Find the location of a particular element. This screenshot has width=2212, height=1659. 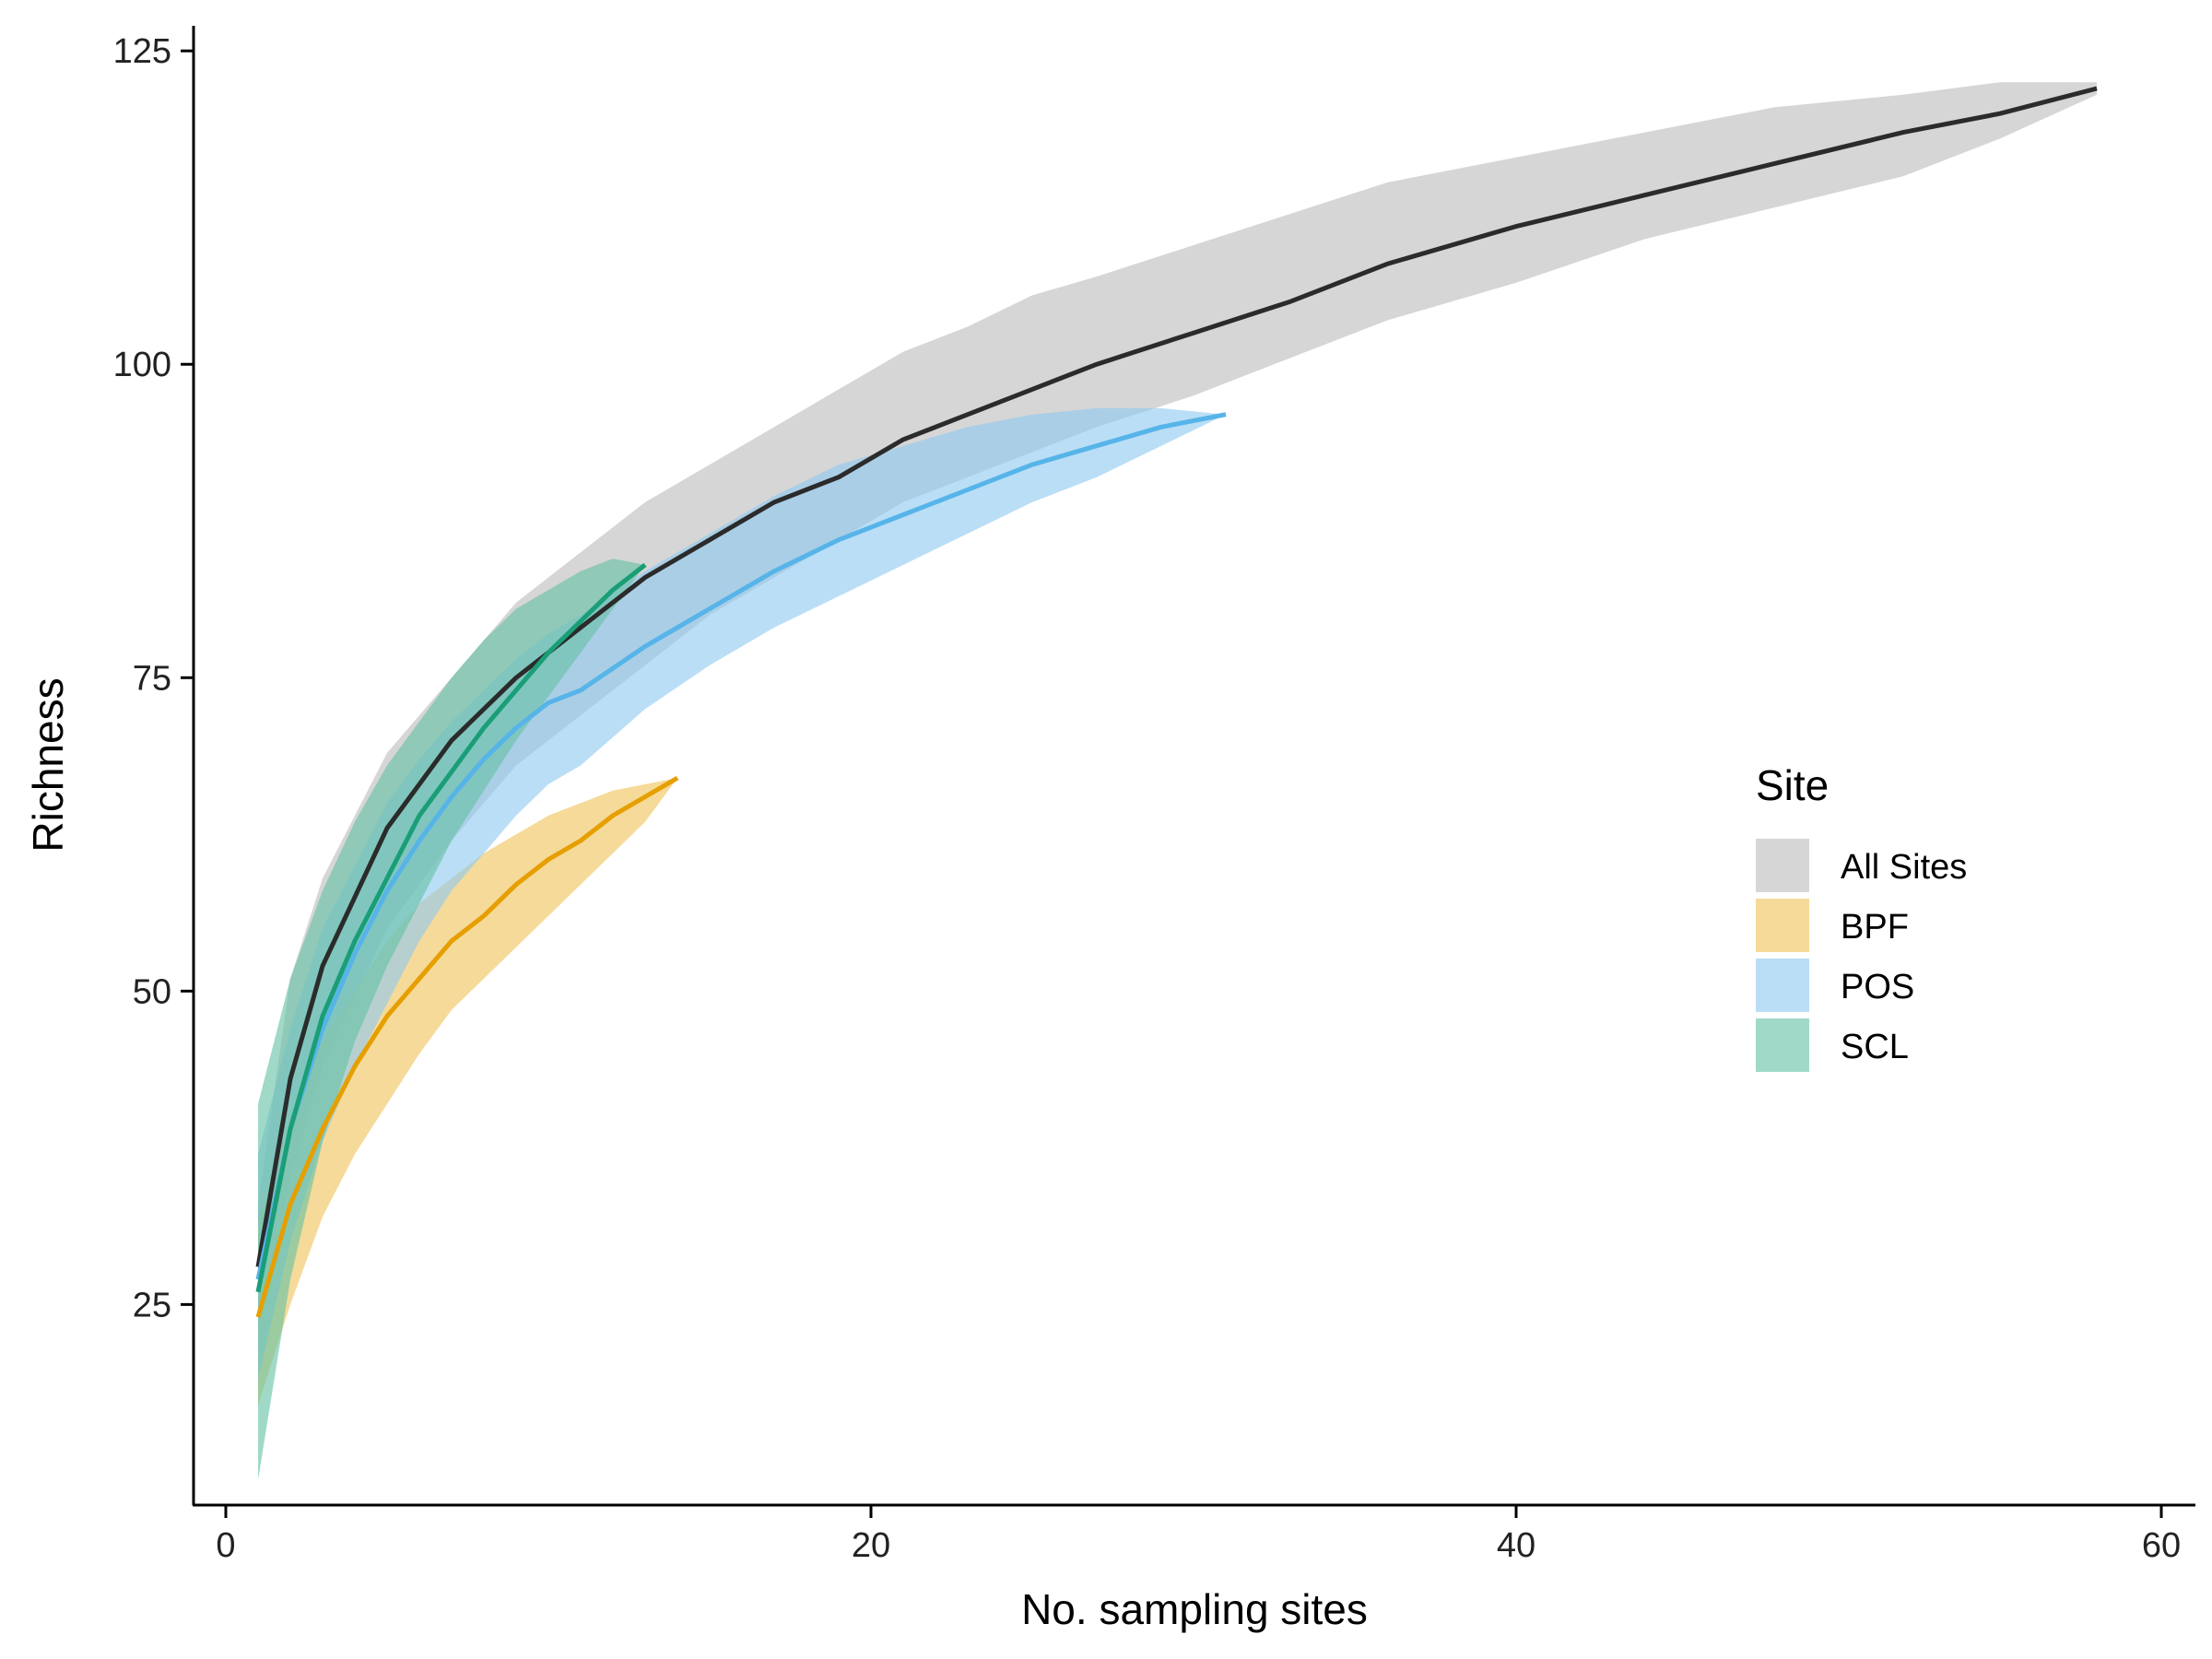

legend: Site All Sites BPF POS SCL is located at coordinates (1861, 916).